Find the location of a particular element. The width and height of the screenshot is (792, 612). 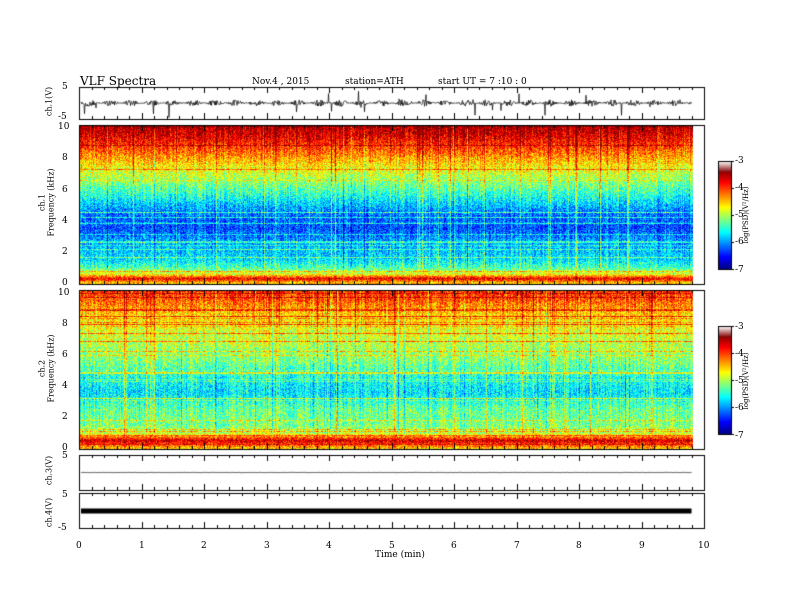

chart-title: VLF Spectra is located at coordinates (118, 81).